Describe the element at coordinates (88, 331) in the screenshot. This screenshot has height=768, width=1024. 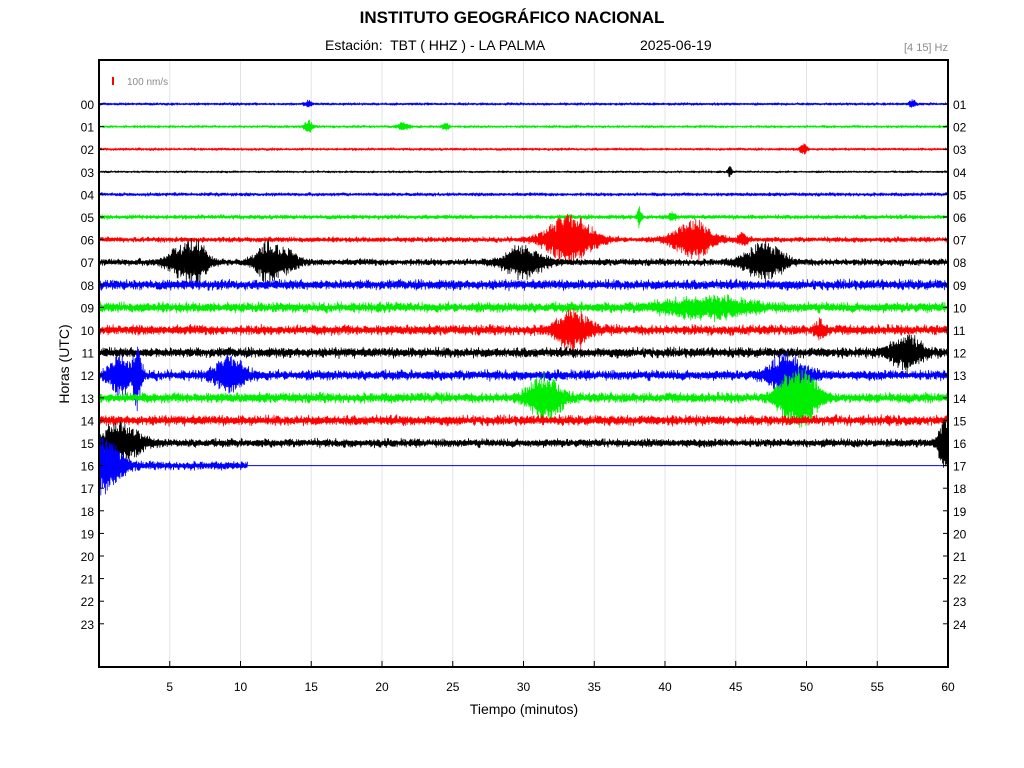
I see `y-tick-label-left: 10` at that location.